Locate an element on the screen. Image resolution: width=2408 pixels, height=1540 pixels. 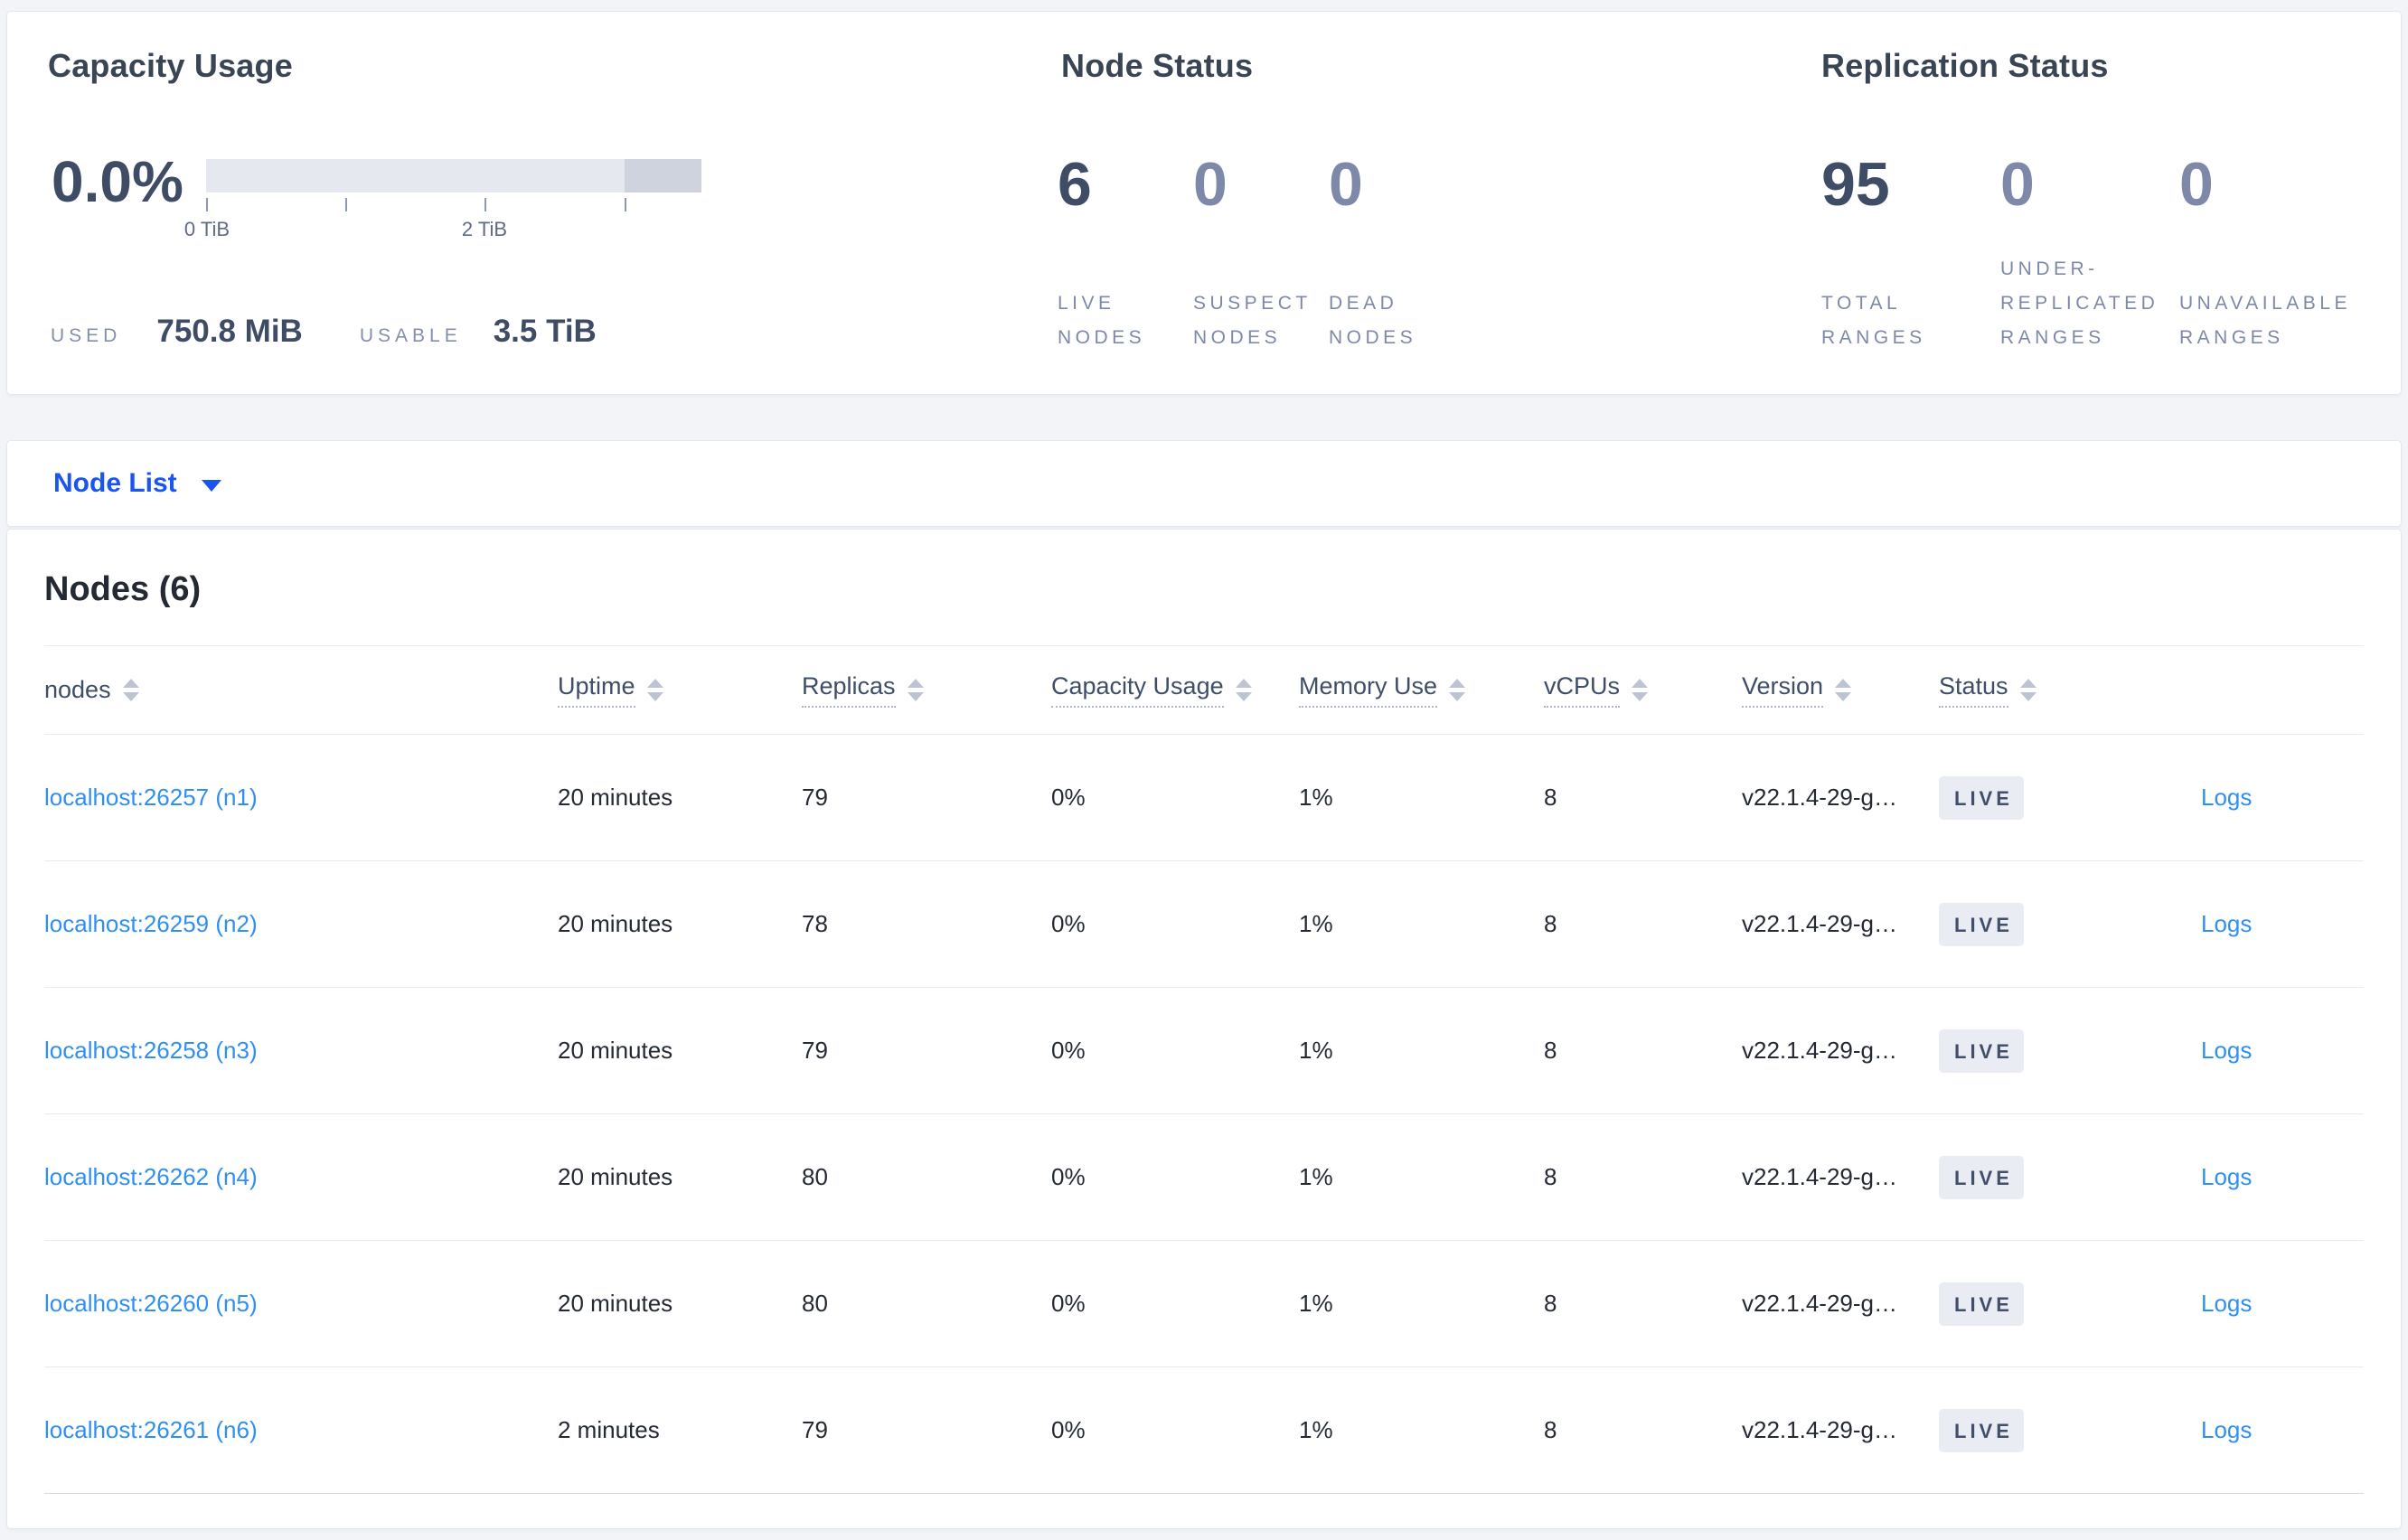
nodes-section-title: Nodes (6) is located at coordinates (123, 589).